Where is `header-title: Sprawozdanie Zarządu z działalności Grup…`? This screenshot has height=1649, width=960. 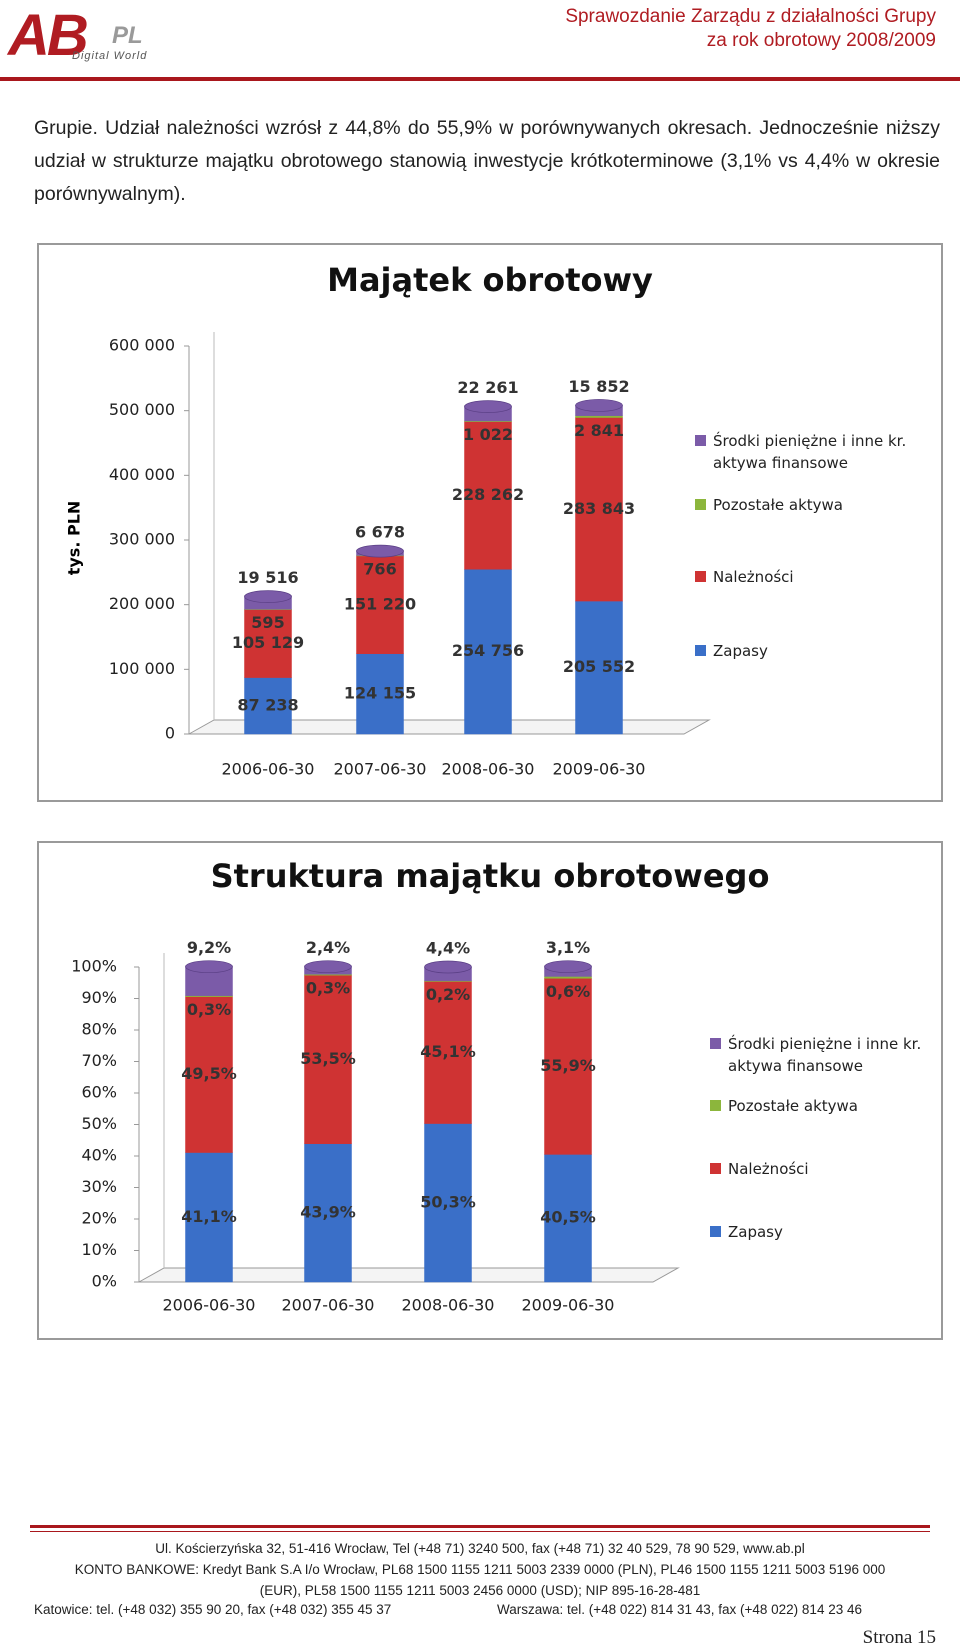 header-title: Sprawozdanie Zarządu z działalności Grup… is located at coordinates (750, 16).